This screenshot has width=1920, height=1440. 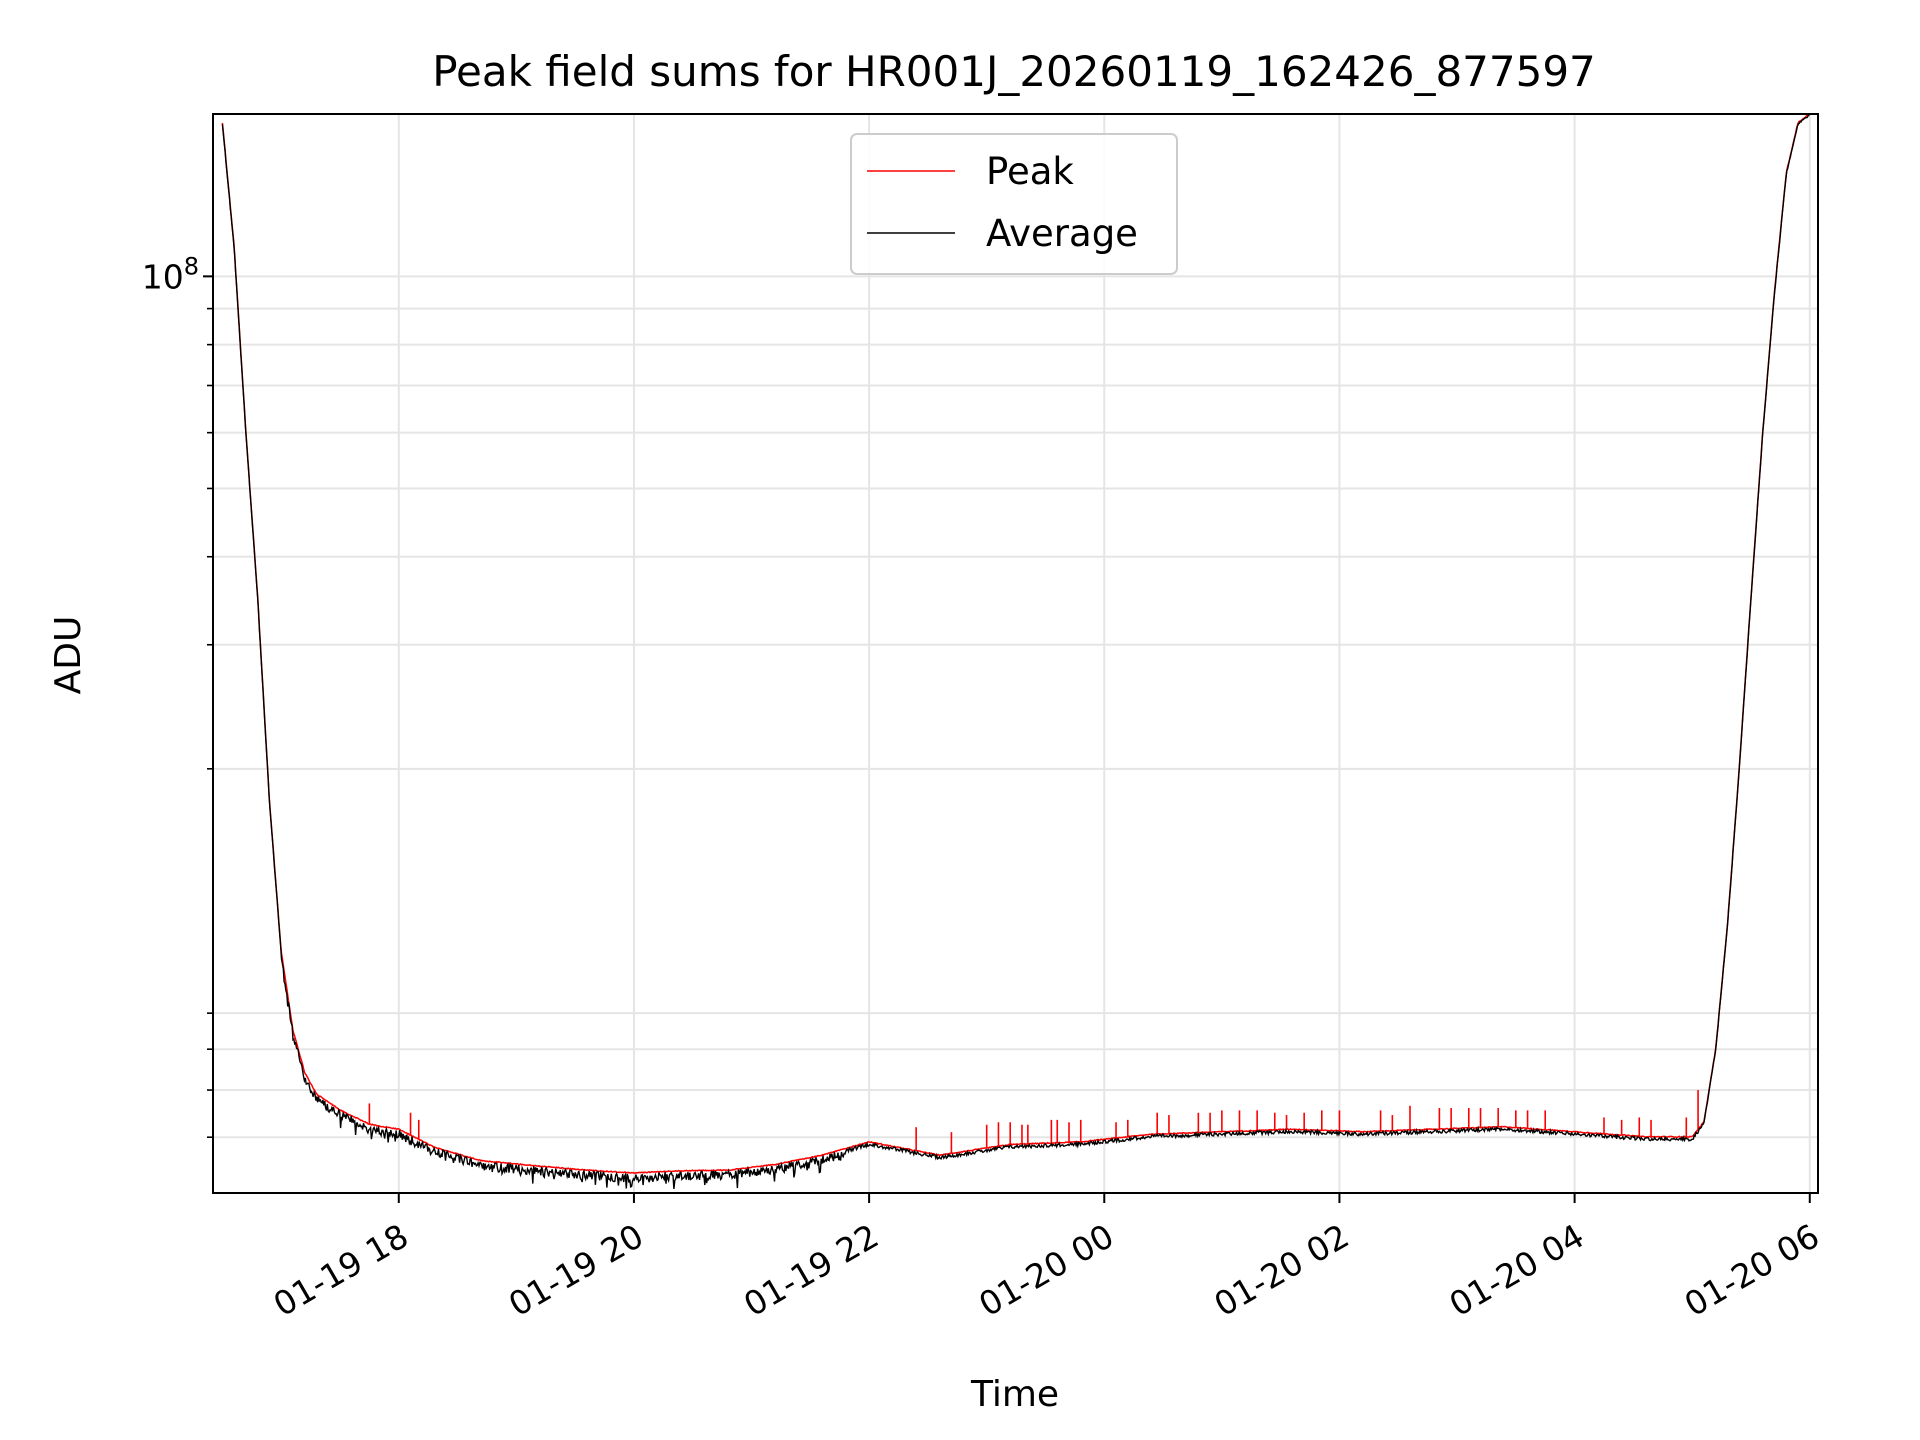 What do you see at coordinates (68, 655) in the screenshot?
I see `y-axis-label: ADU` at bounding box center [68, 655].